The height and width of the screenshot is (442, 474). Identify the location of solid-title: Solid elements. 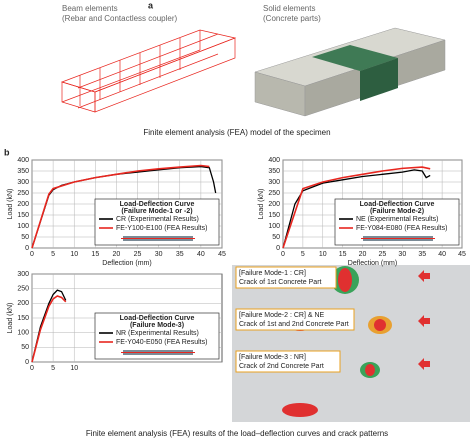
(289, 8).